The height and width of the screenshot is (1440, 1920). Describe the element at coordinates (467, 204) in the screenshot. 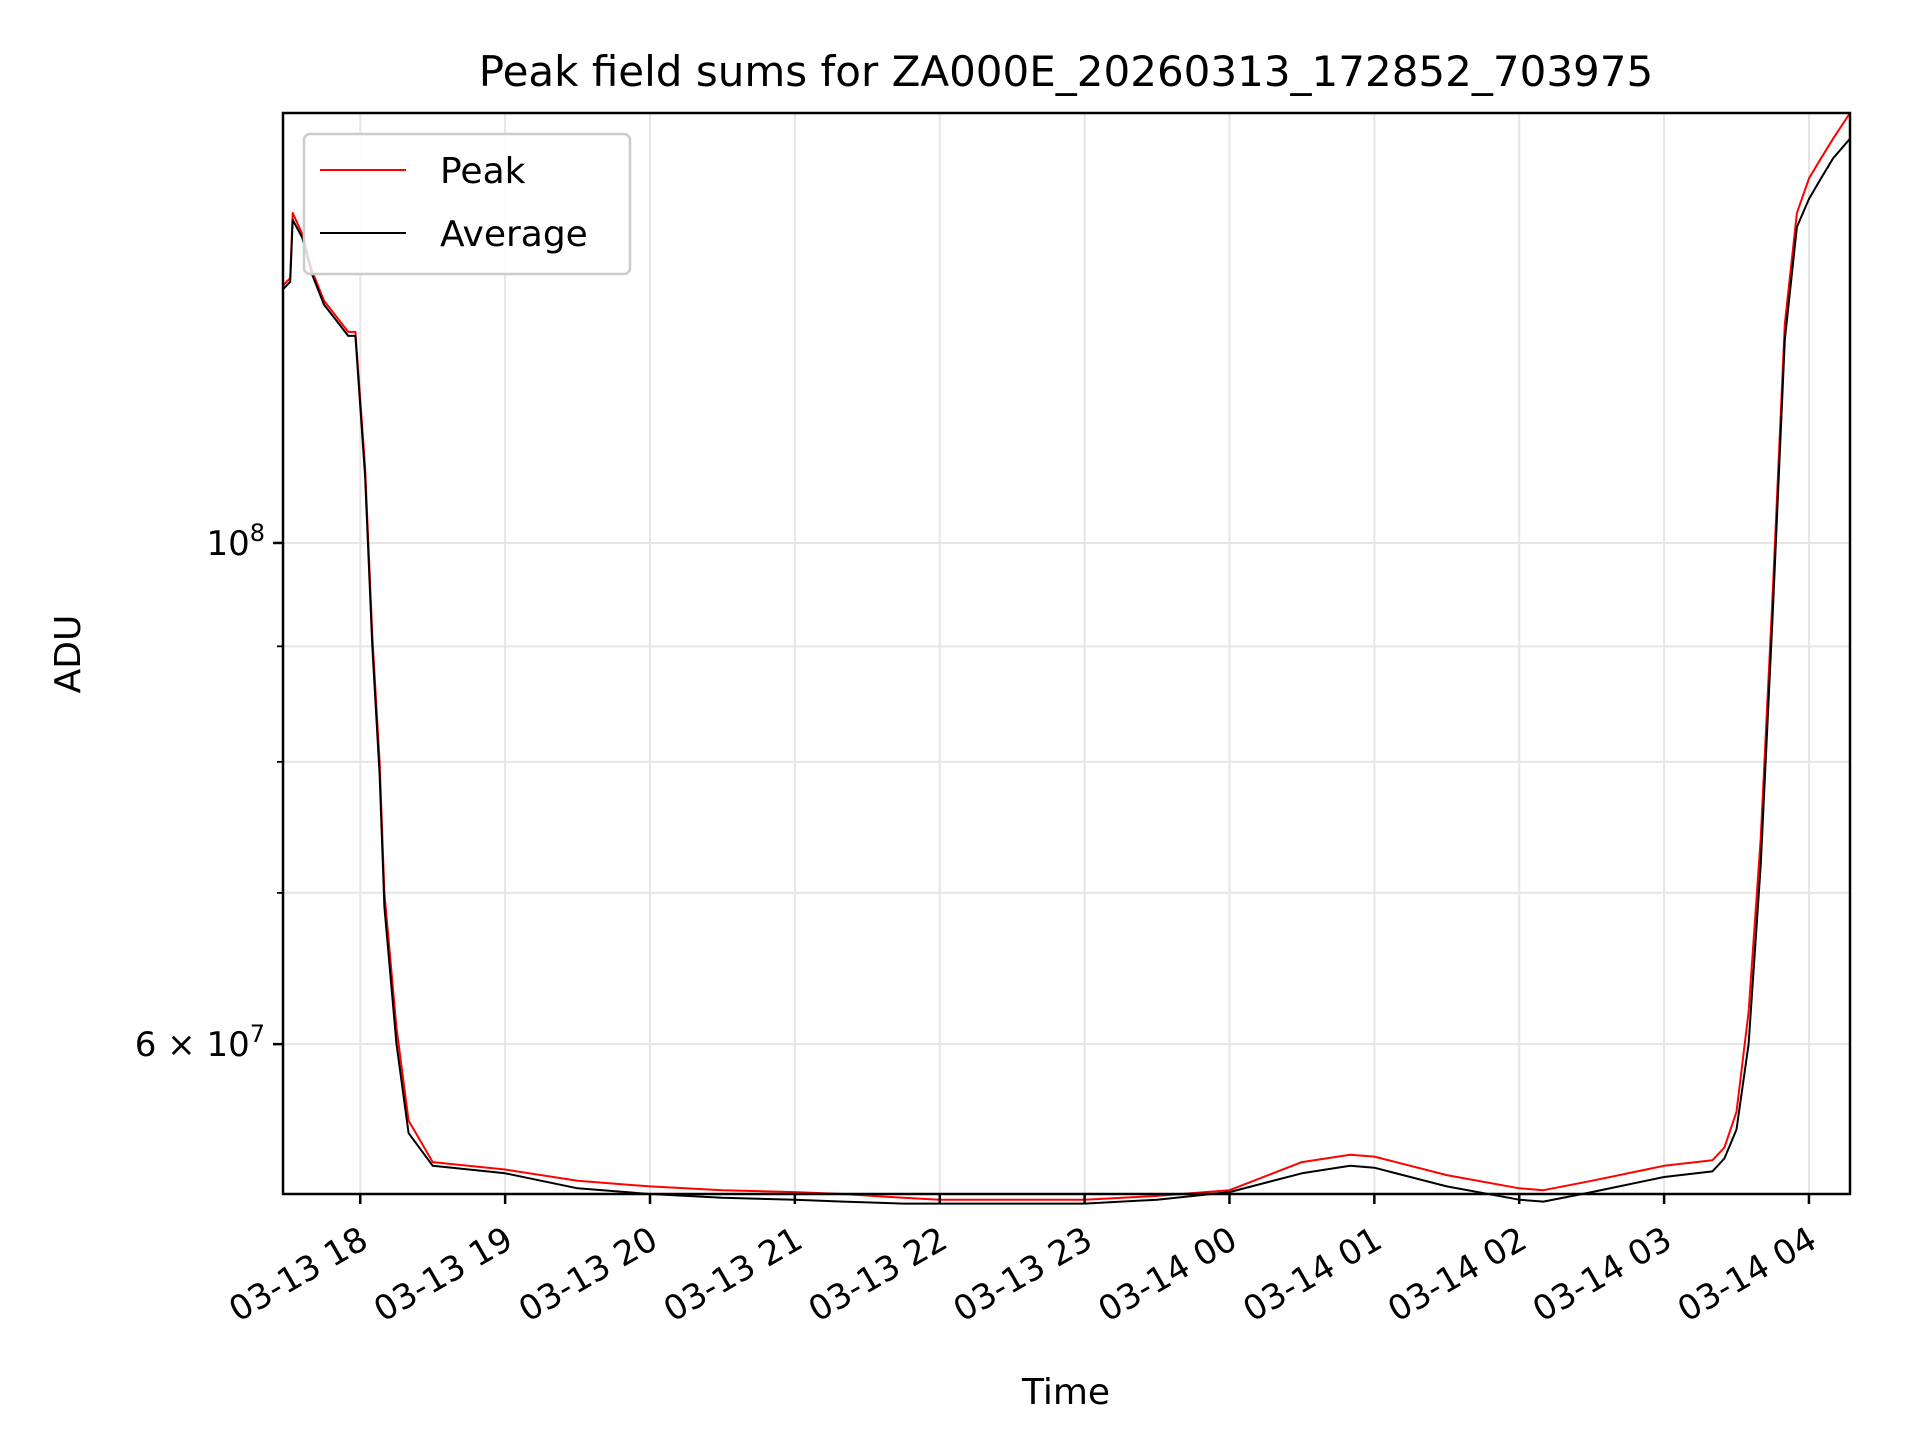

I see `legend: Peak Average` at that location.